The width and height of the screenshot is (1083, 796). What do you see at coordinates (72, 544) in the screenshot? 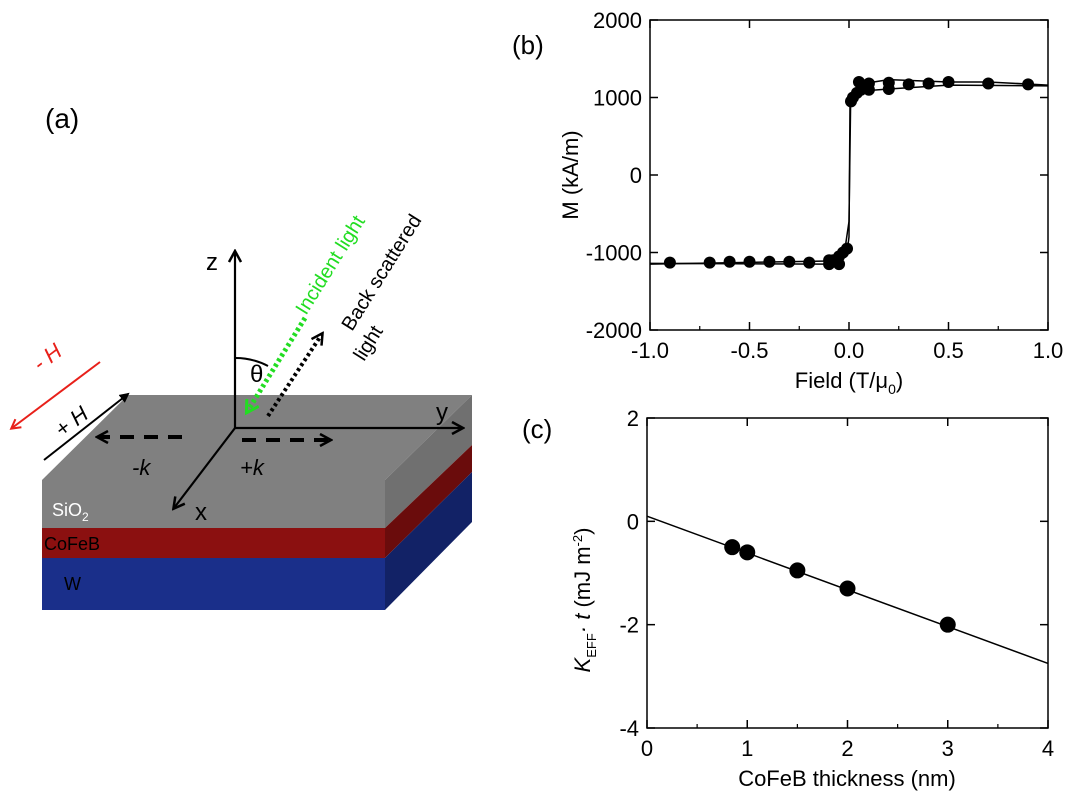
I see `cofeb-label: CoFeB` at bounding box center [72, 544].